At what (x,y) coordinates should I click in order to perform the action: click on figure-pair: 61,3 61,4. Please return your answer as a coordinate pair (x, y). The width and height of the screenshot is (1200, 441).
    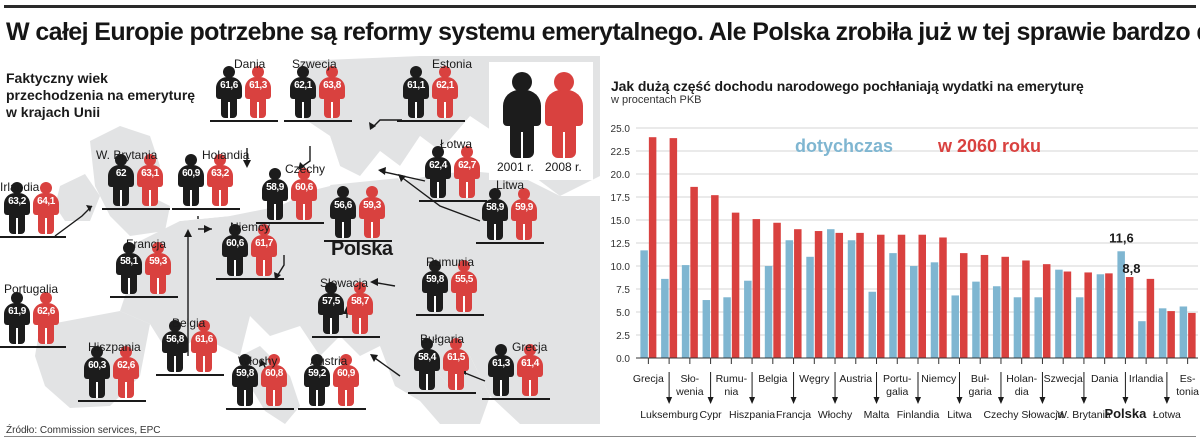
    Looking at the image, I should click on (517, 370).